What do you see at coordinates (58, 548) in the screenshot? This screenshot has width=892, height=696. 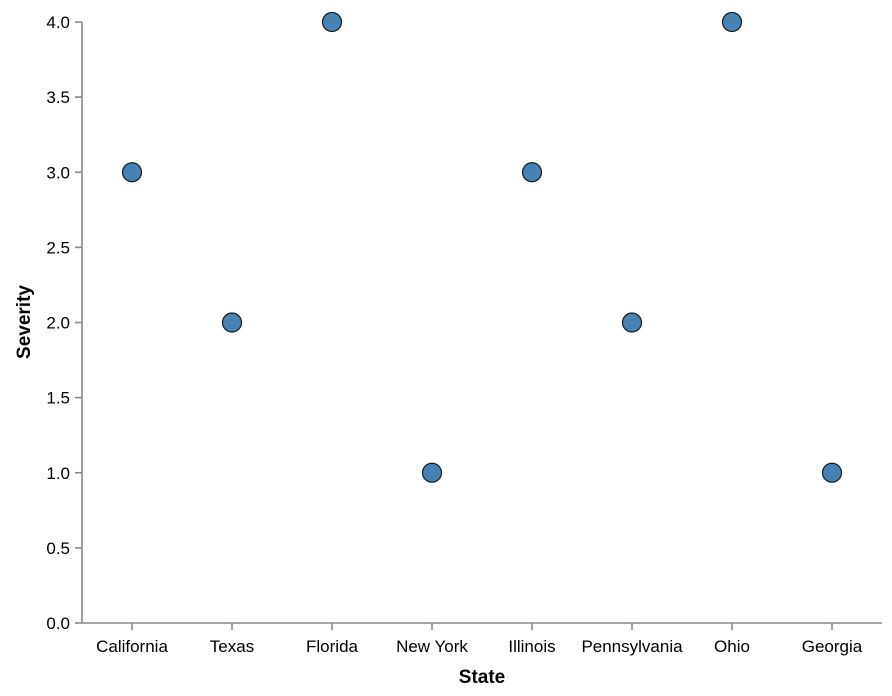 I see `y-tick-label: 0.5` at bounding box center [58, 548].